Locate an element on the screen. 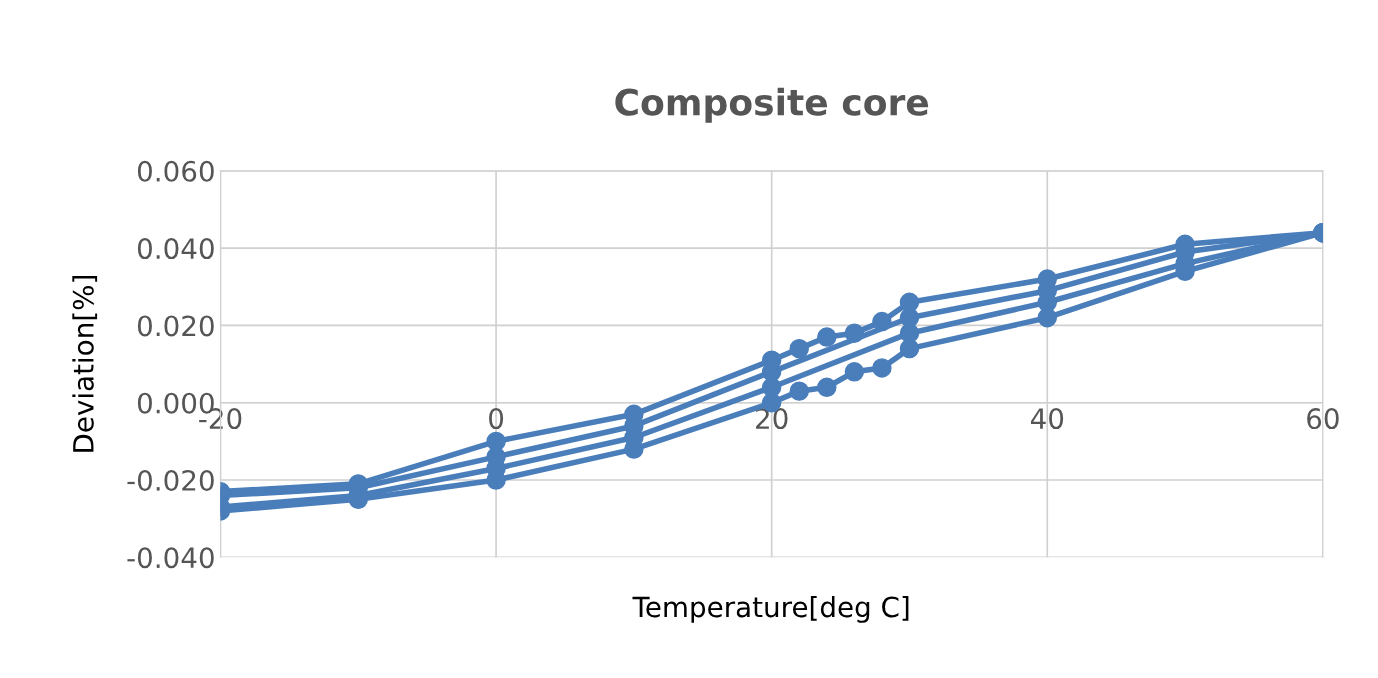  y-tick-label: -0.040 is located at coordinates (170, 558).